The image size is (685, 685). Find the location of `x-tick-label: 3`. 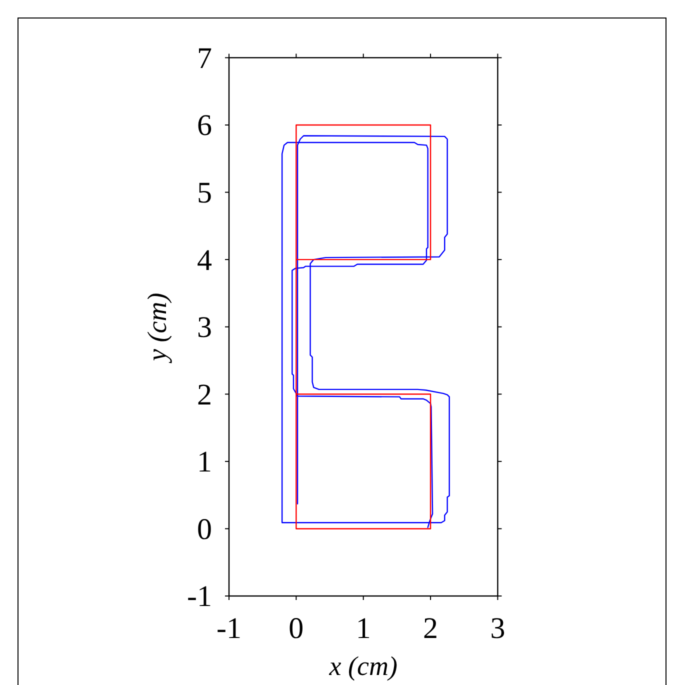

x-tick-label: 3 is located at coordinates (498, 628).